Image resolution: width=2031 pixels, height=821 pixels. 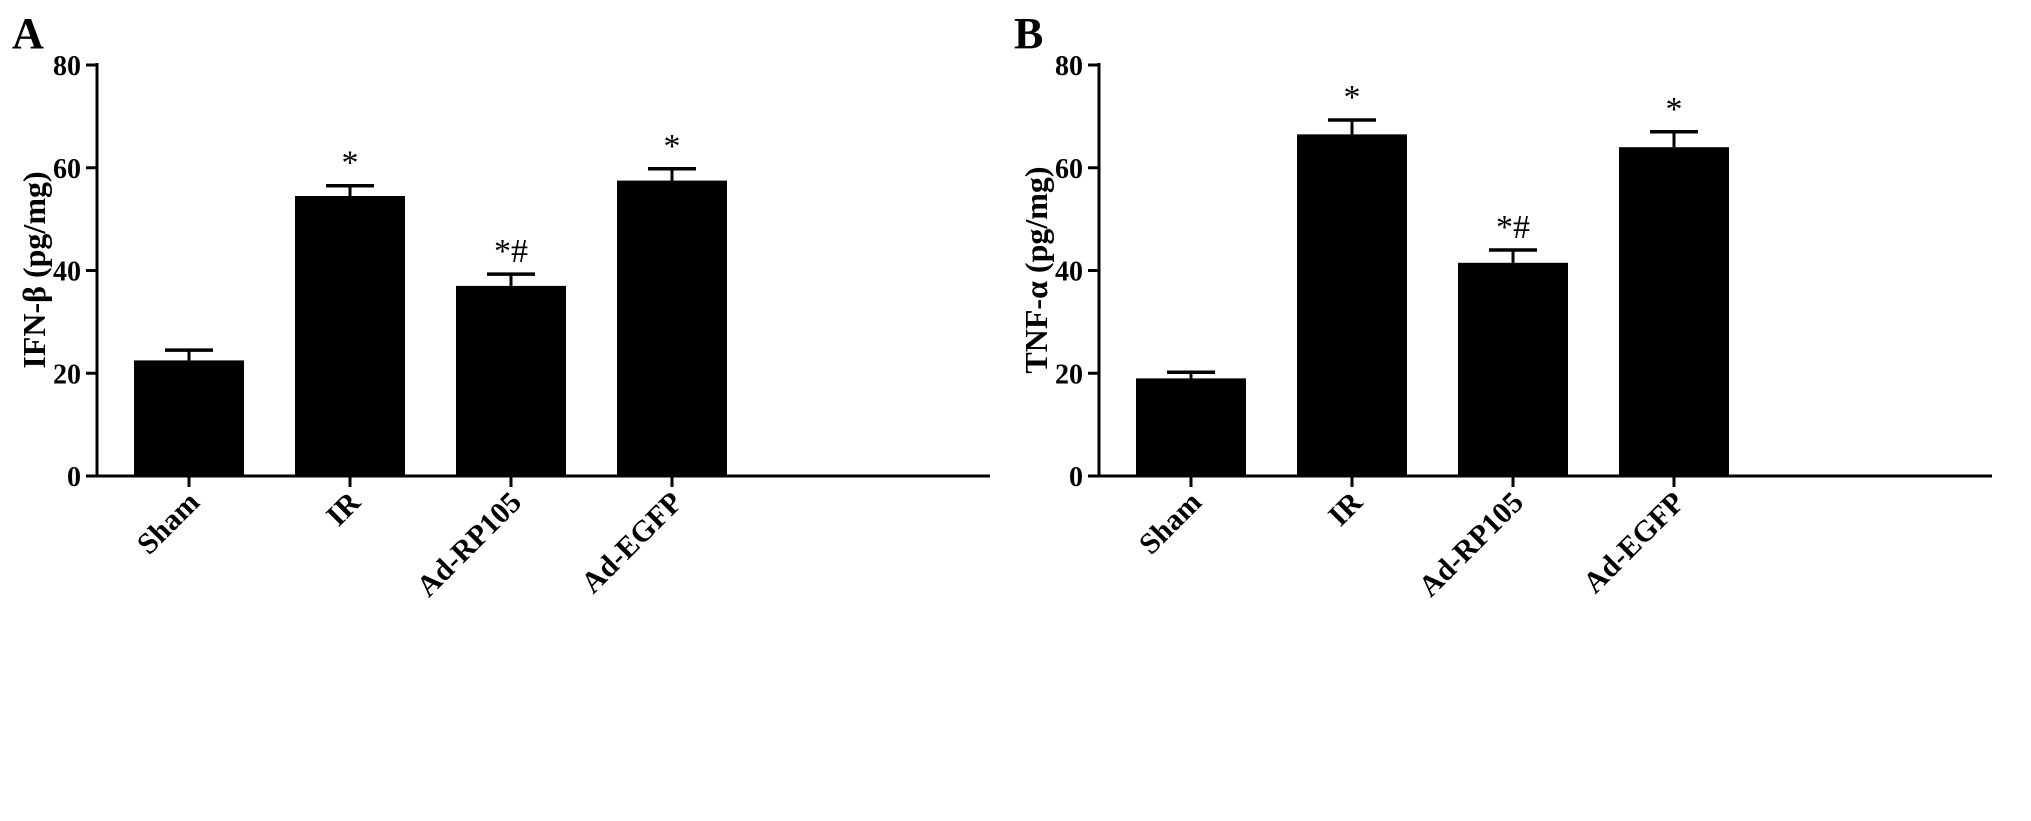 What do you see at coordinates (1028, 33) in the screenshot?
I see `panel-letter: B` at bounding box center [1028, 33].